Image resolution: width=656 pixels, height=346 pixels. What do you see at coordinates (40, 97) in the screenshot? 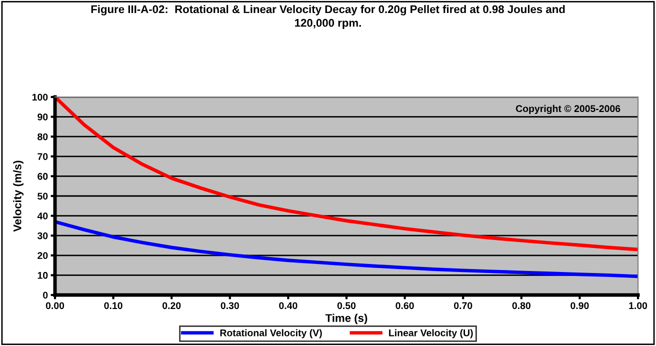
I see `y-tick-label: 100` at bounding box center [40, 97].